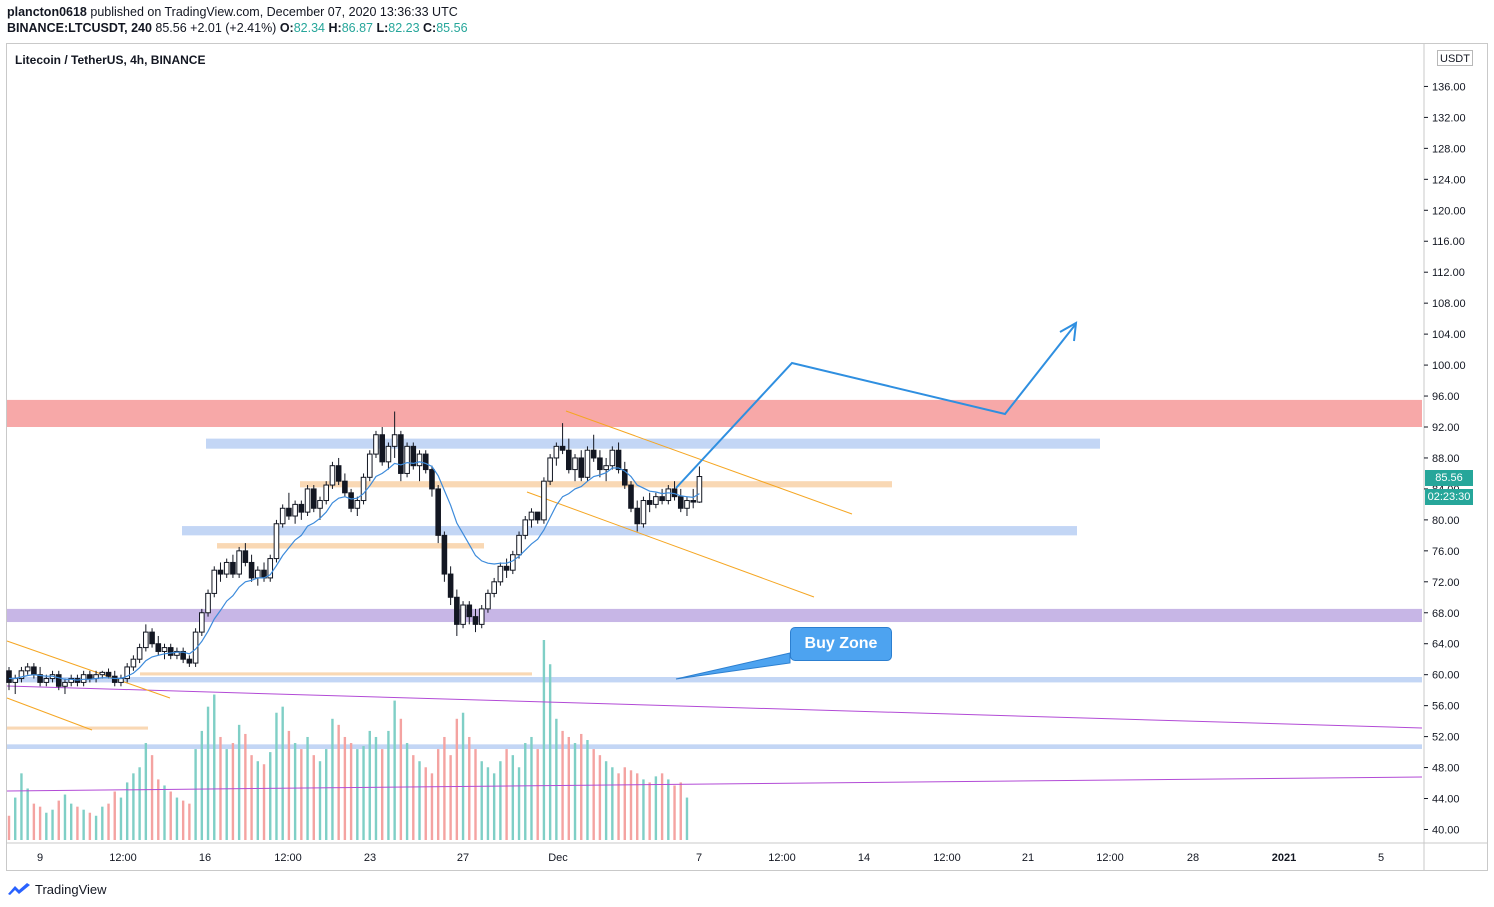 This screenshot has height=907, width=1494. I want to click on footer-brand: TradingView, so click(71, 889).